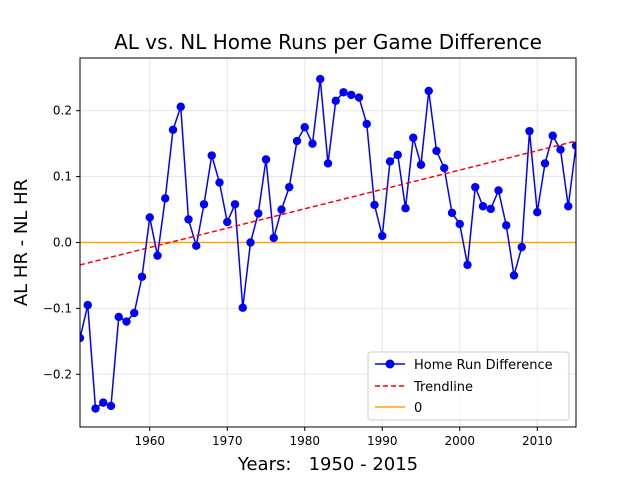 This screenshot has width=640, height=484. What do you see at coordinates (149, 441) in the screenshot?
I see `x-tick-label: 1960` at bounding box center [149, 441].